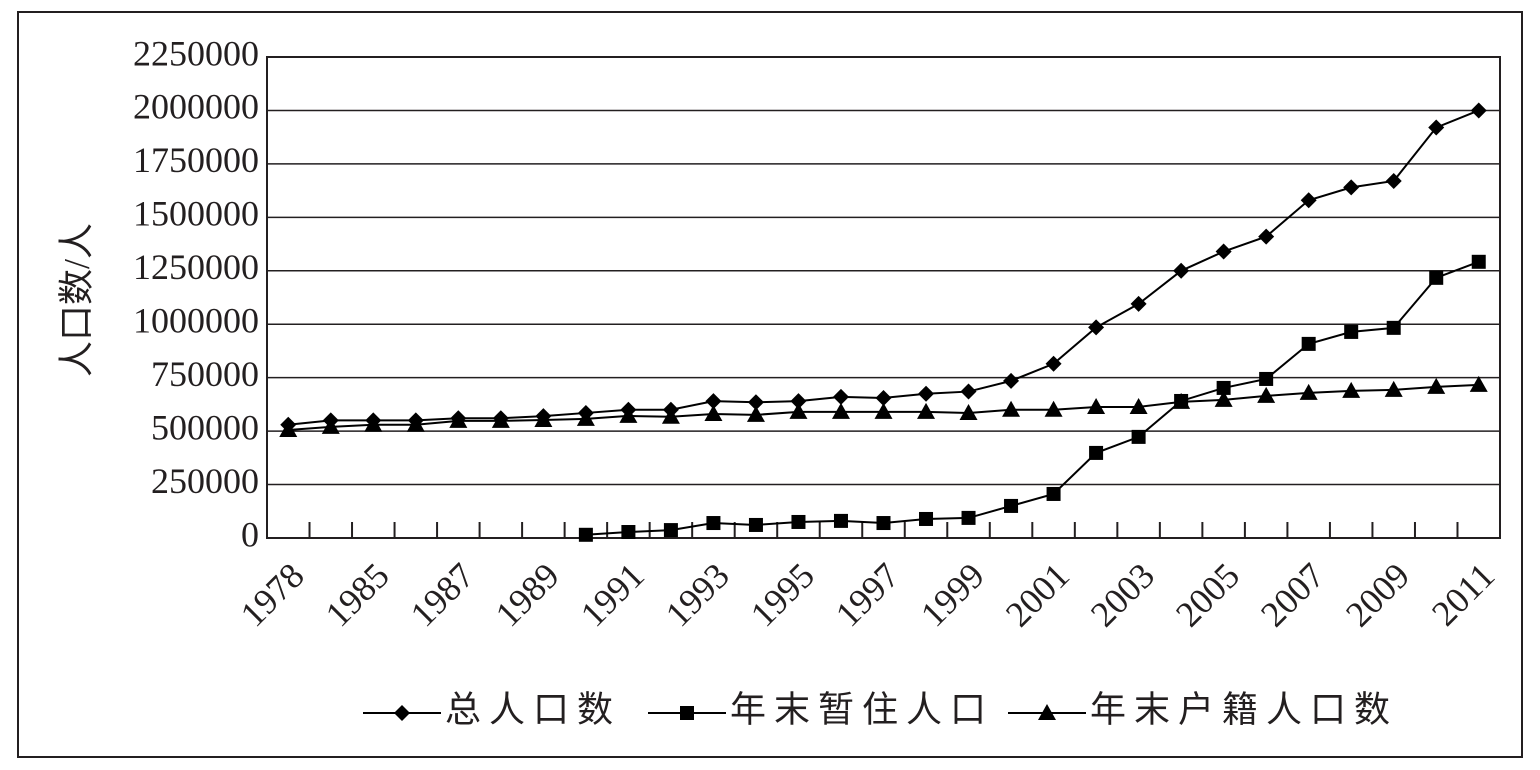  I want to click on y-tick-label: 0, so click(250, 534).